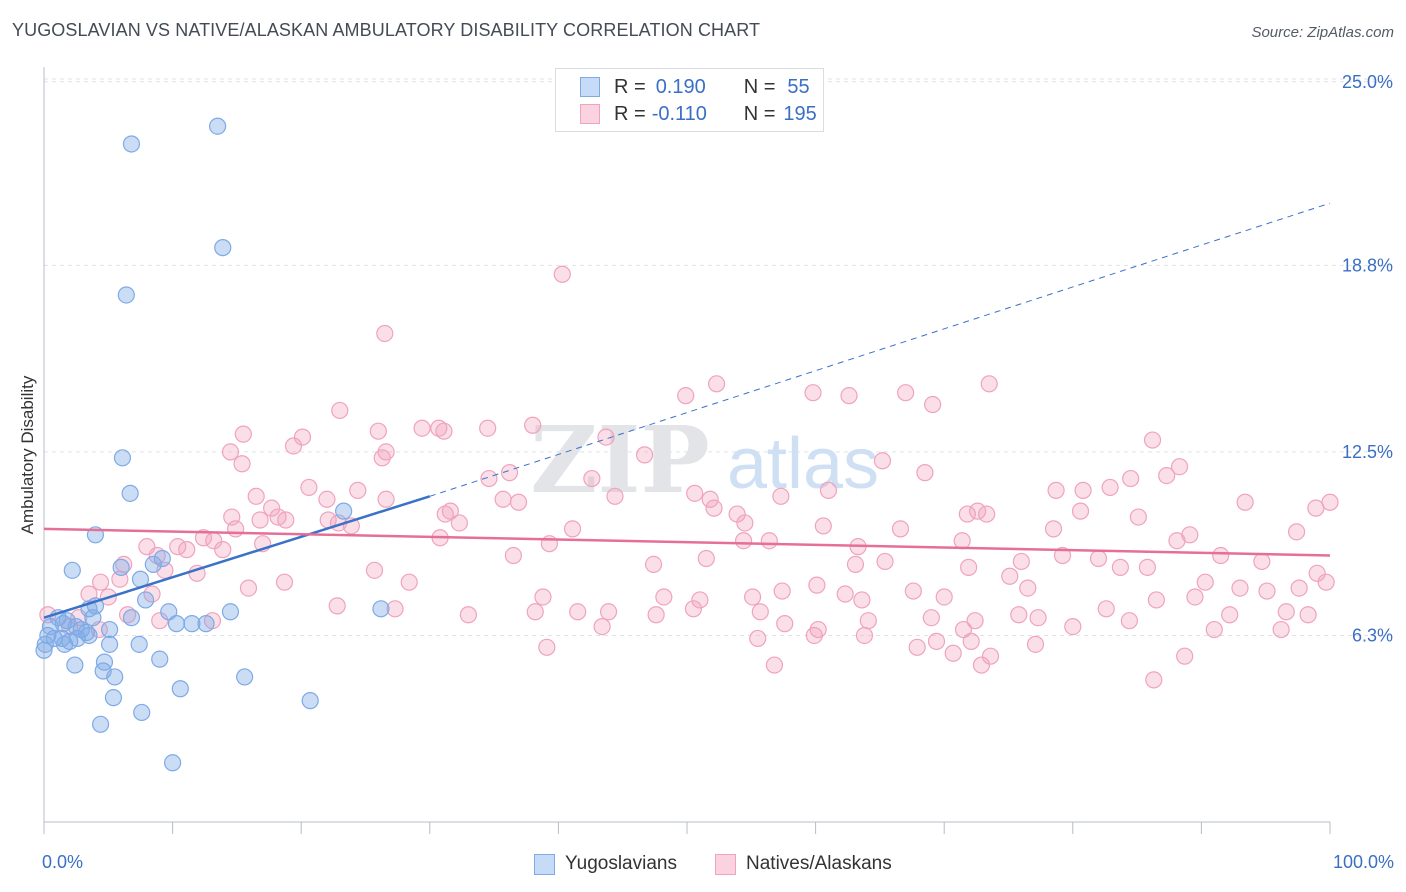 This screenshot has height=892, width=1406. Describe the element at coordinates (803, 464) in the screenshot. I see `watermark-atlas: atlas` at that location.